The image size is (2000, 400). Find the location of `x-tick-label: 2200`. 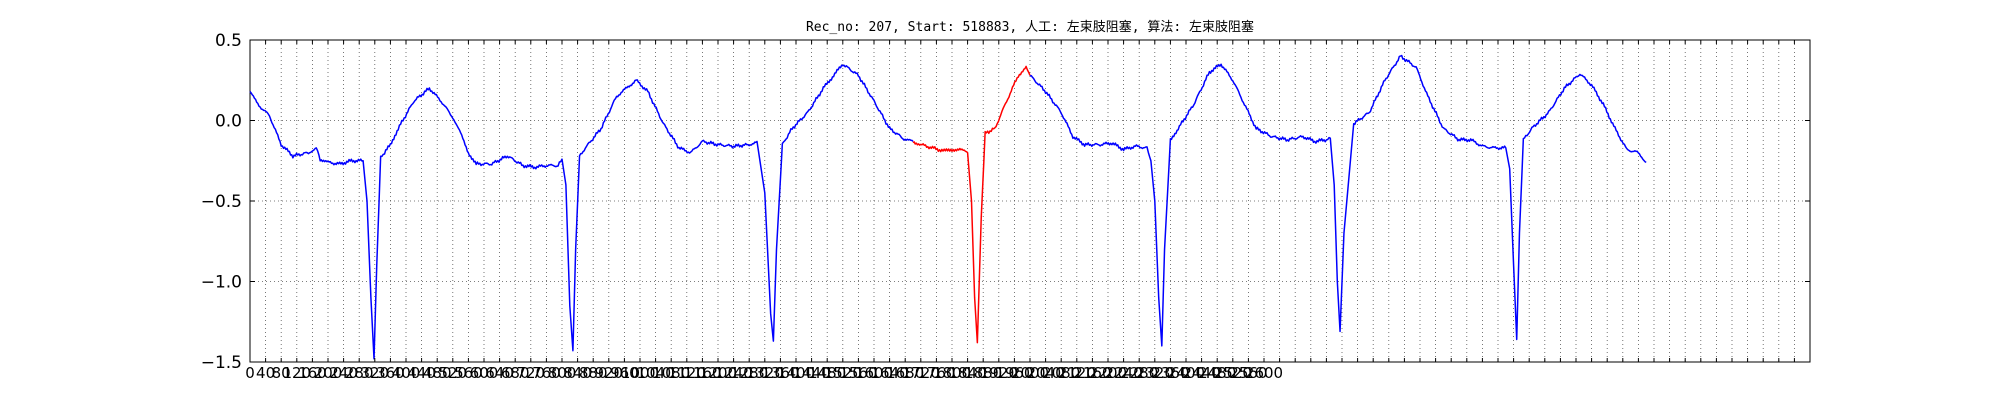

x-tick-label: 2200 is located at coordinates (1108, 373).